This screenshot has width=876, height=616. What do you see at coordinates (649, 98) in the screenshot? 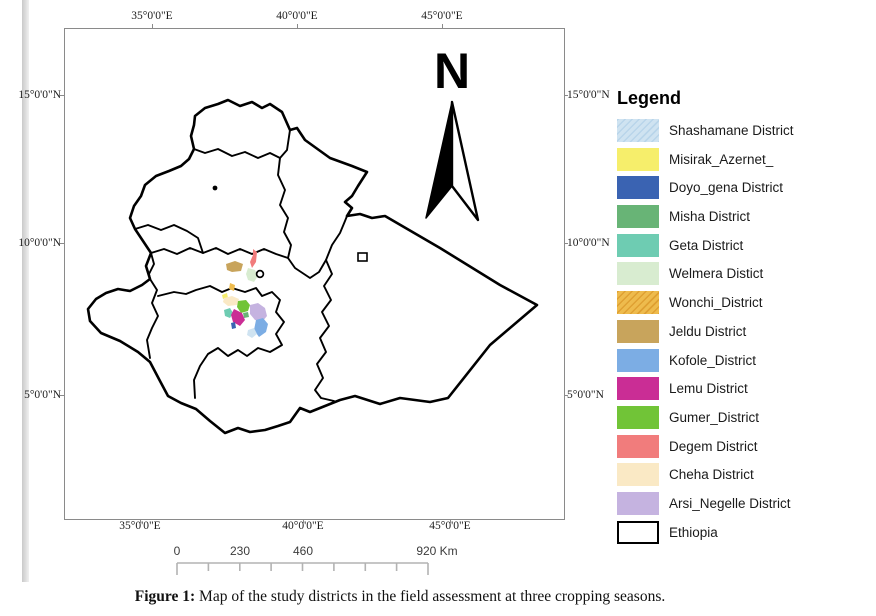
I see `legend-title: Legend` at bounding box center [649, 98].